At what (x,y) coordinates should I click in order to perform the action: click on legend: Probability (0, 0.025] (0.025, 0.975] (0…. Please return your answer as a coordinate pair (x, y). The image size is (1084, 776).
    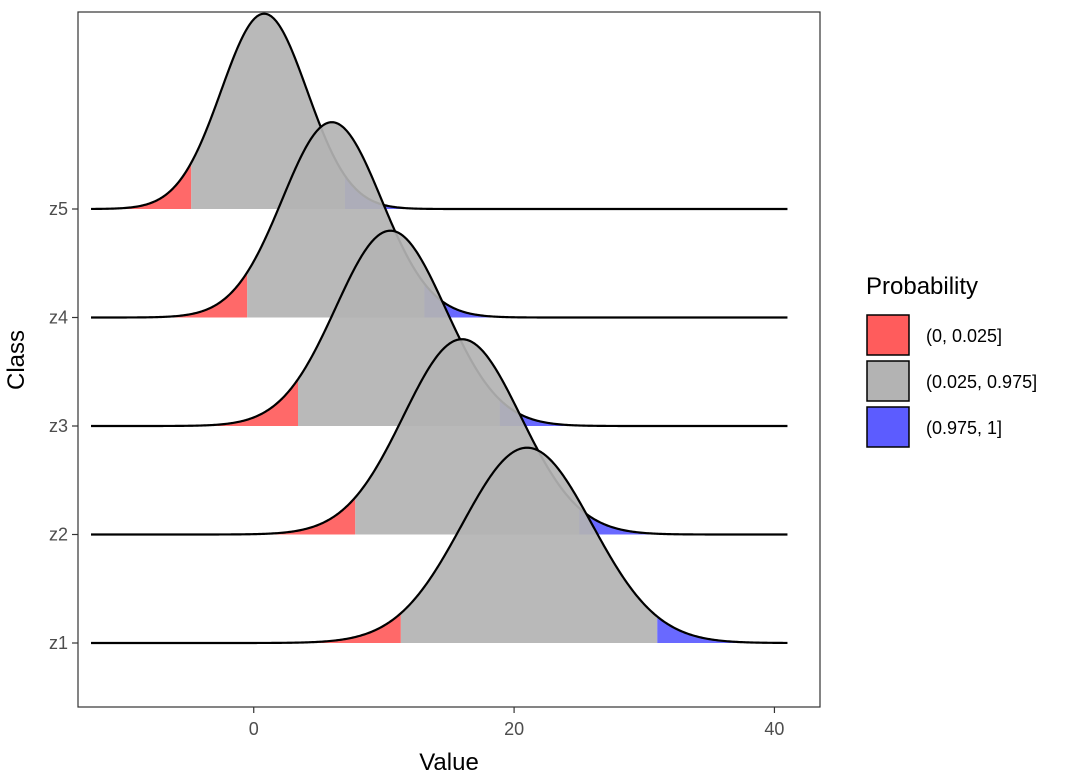
    Looking at the image, I should click on (951, 360).